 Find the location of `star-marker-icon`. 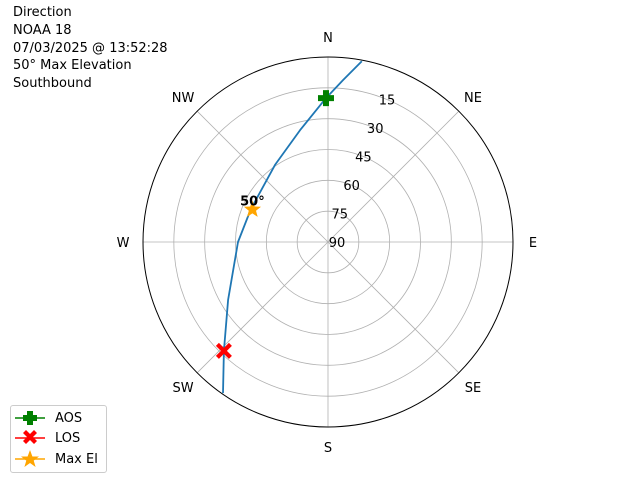

star-marker-icon is located at coordinates (30, 458).